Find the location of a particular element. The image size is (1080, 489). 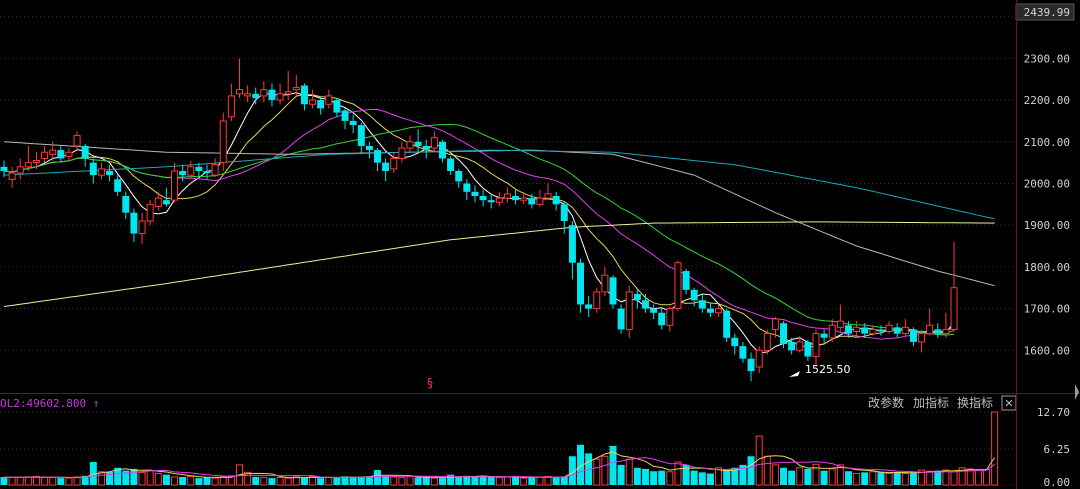

top-price-label: 2439.99 is located at coordinates (1047, 12).